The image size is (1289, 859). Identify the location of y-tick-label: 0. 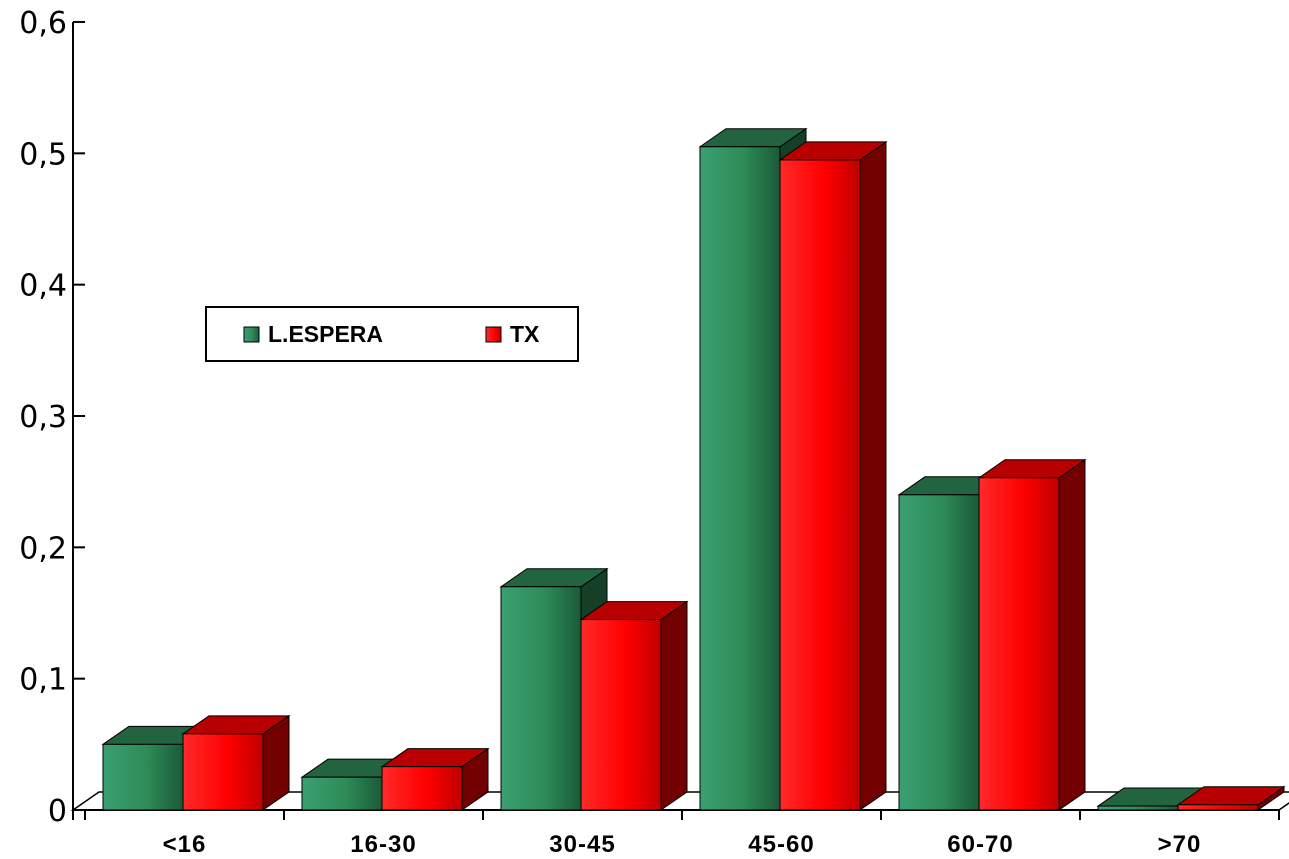
(57, 811).